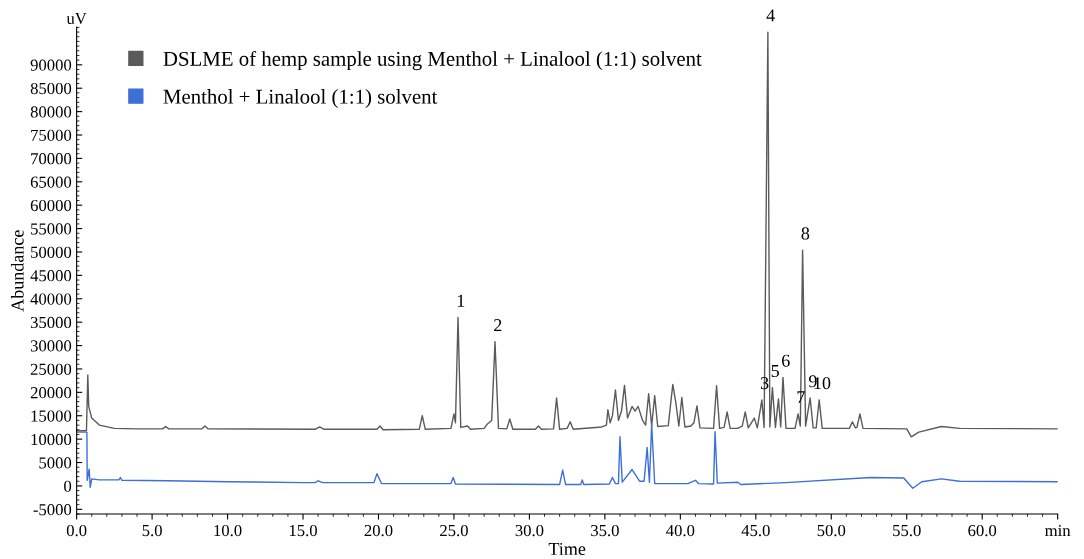  Describe the element at coordinates (432, 61) in the screenshot. I see `legend-label: DSLME of hemp sample using Menthol + Linalool (1:1) solvent` at that location.